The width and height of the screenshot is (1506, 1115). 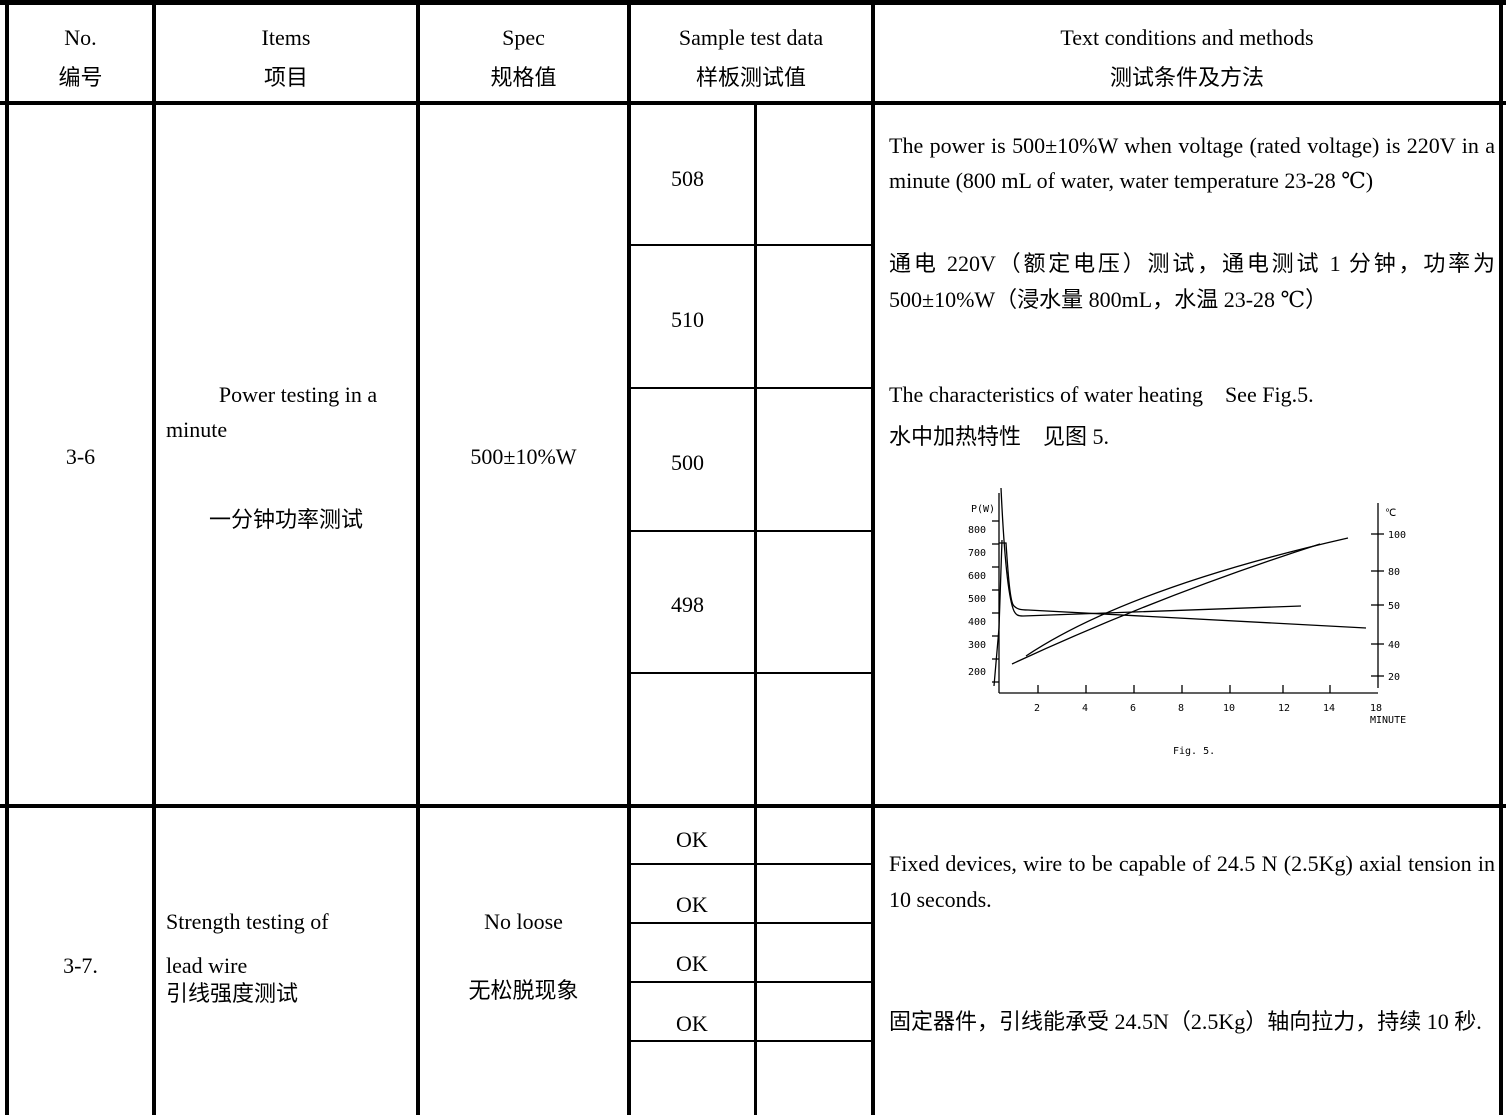 What do you see at coordinates (1194, 751) in the screenshot?
I see `figure-caption: Fig. 5.` at bounding box center [1194, 751].